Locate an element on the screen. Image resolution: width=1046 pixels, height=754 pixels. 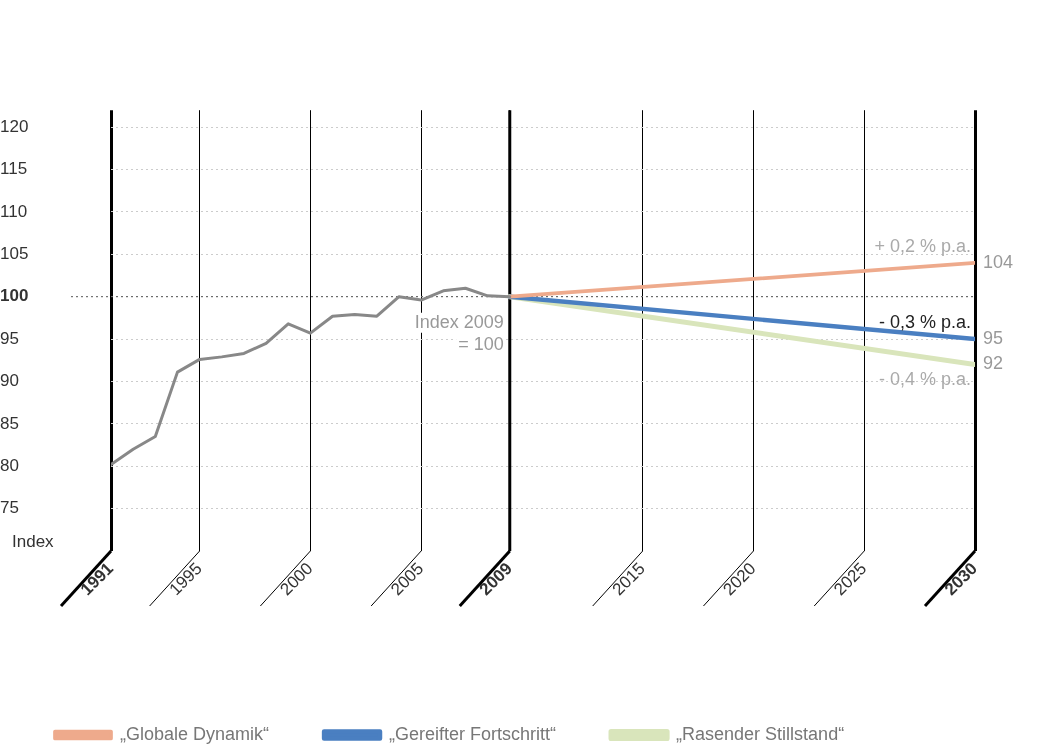
ref-line-label: Index 2009 = 100 is located at coordinates (459, 332).